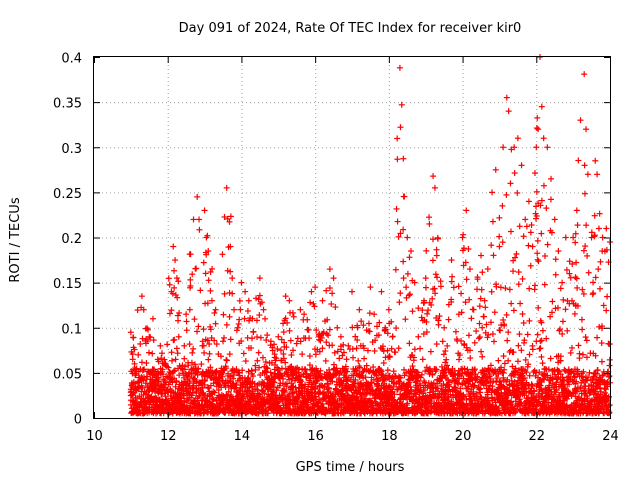  Describe the element at coordinates (389, 436) in the screenshot. I see `x-tick-label: 18` at that location.